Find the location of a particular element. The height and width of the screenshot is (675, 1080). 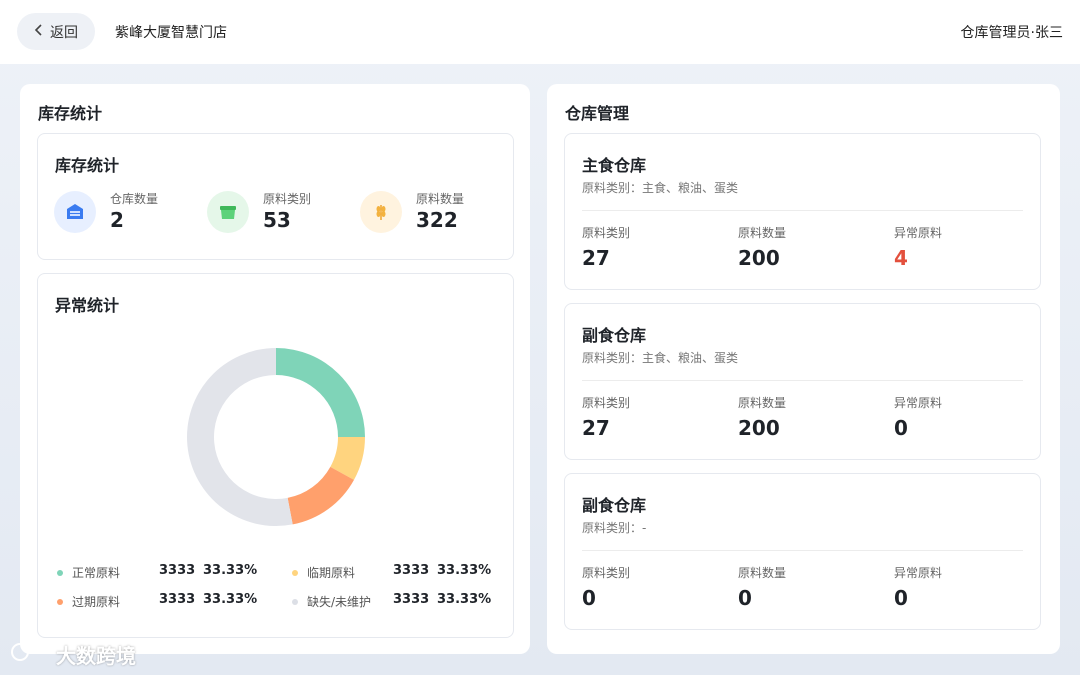

legend-item-missing: 缺失/未维护 is located at coordinates (331, 601).